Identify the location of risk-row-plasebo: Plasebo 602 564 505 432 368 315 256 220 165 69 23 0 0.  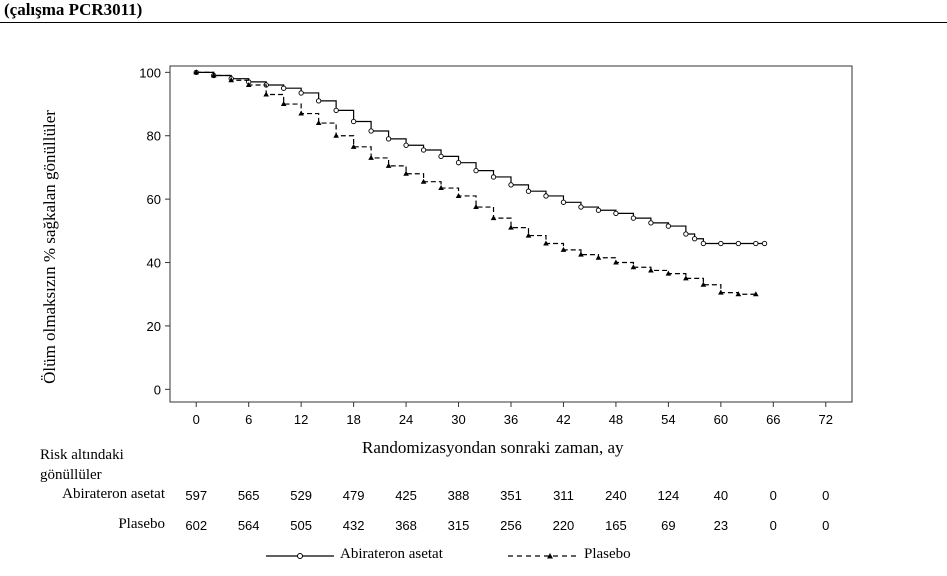
(473, 526).